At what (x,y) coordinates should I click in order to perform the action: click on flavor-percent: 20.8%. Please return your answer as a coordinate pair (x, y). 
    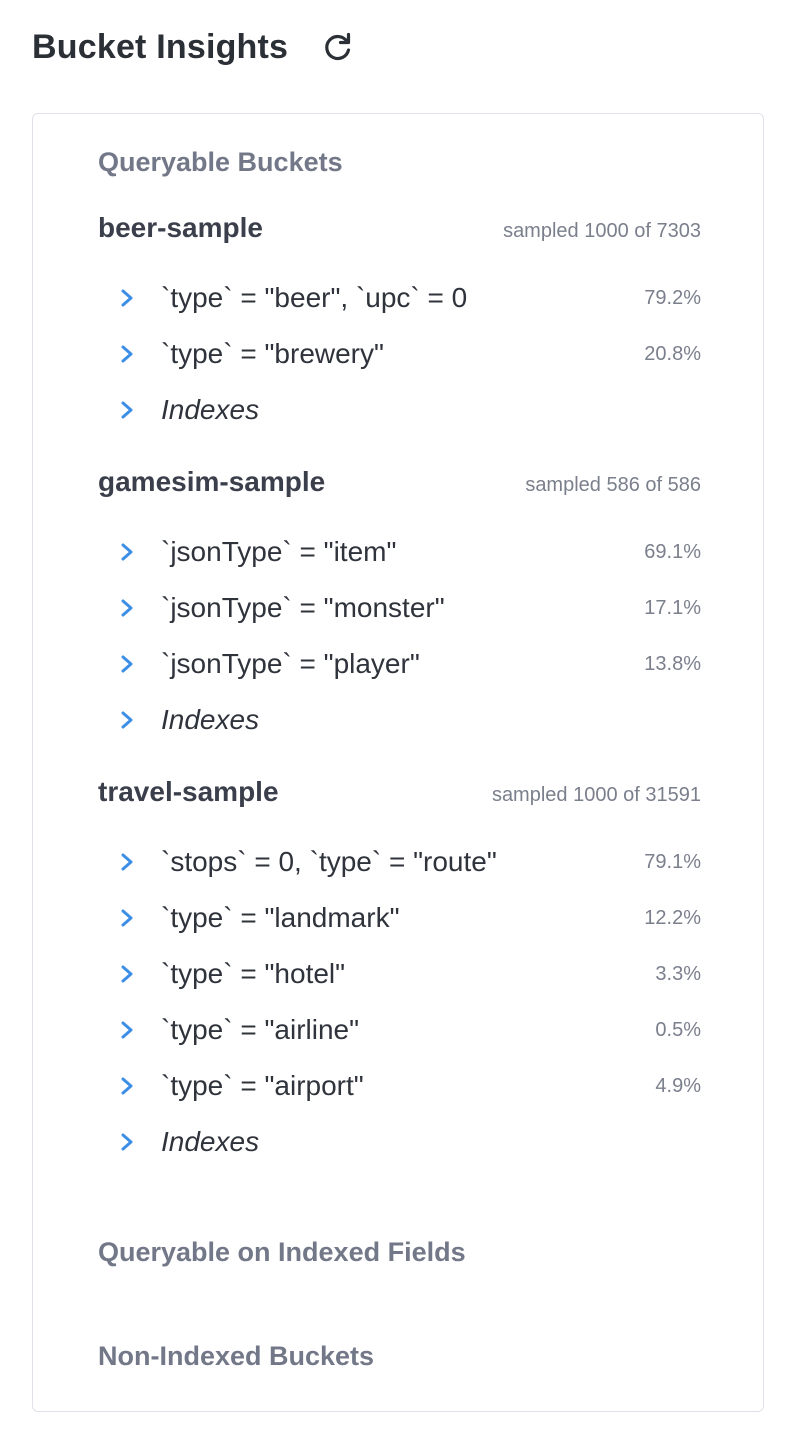
    Looking at the image, I should click on (672, 353).